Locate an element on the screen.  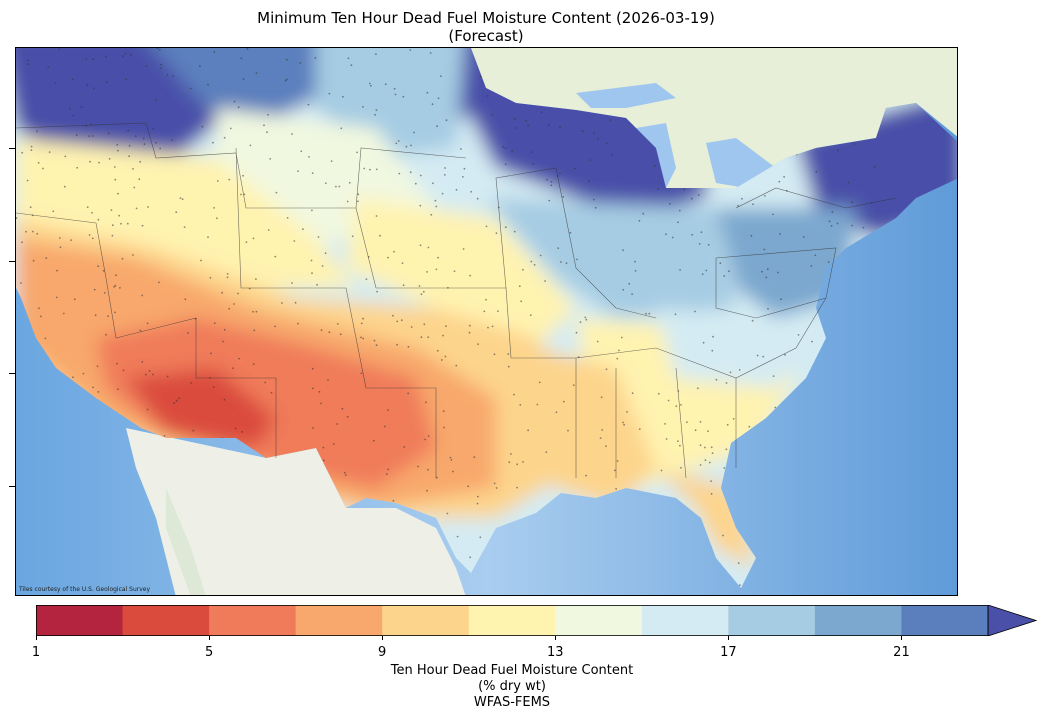
colorbar-cell is located at coordinates (512, 620).